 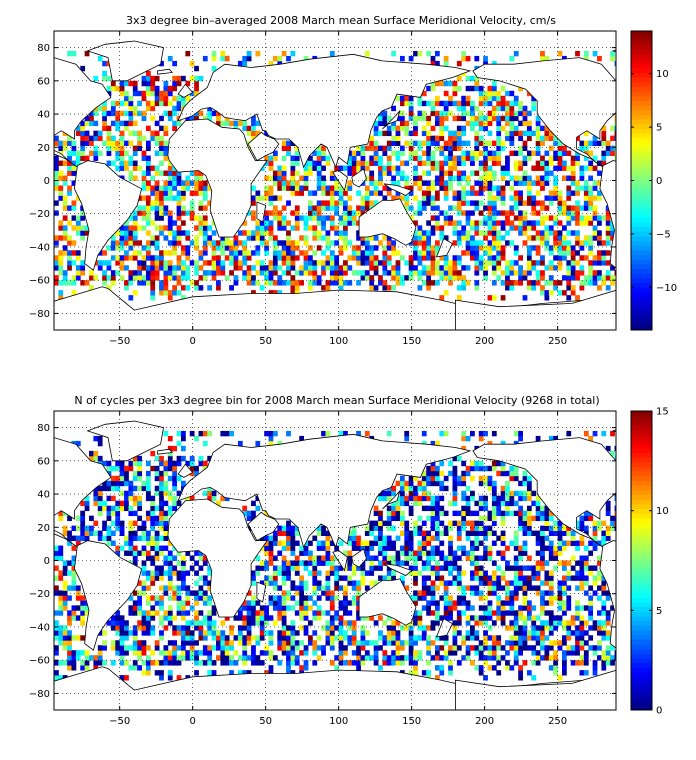 What do you see at coordinates (338, 341) in the screenshot?
I see `x-tick-label: 100` at bounding box center [338, 341].